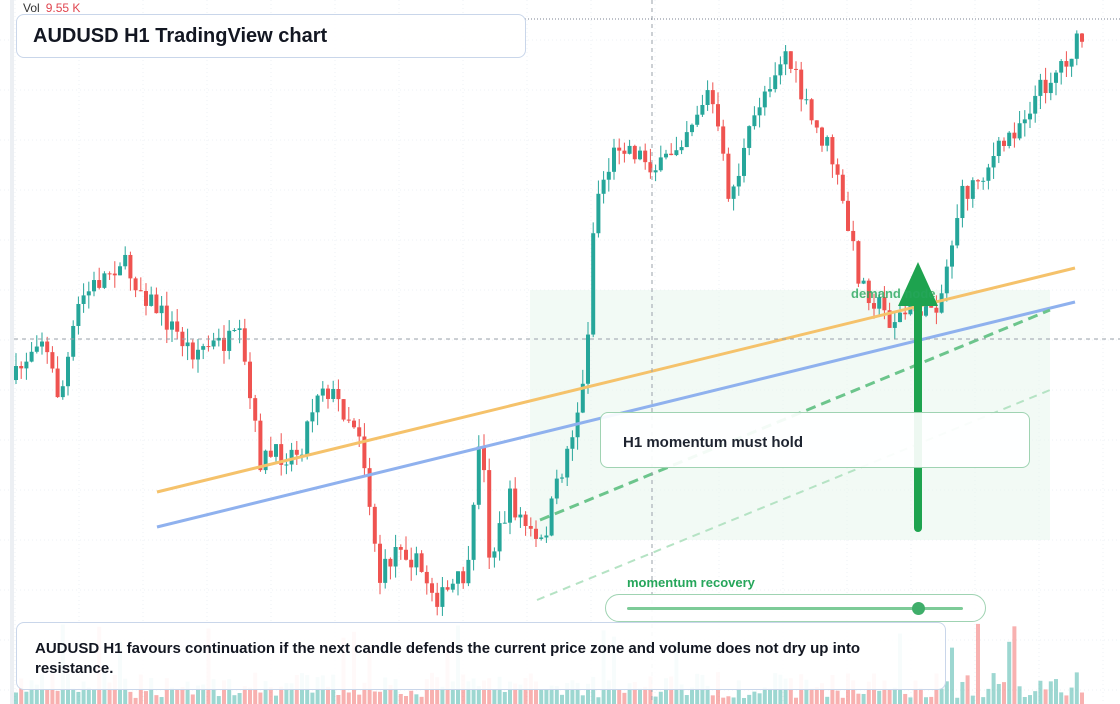  What do you see at coordinates (12, 352) in the screenshot?
I see `left-edge` at bounding box center [12, 352].